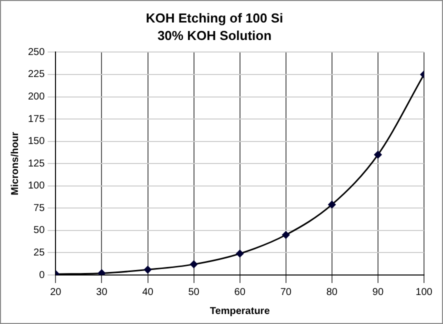 The image size is (443, 324). What do you see at coordinates (40, 208) in the screenshot?
I see `y-tick-label: 75` at bounding box center [40, 208].